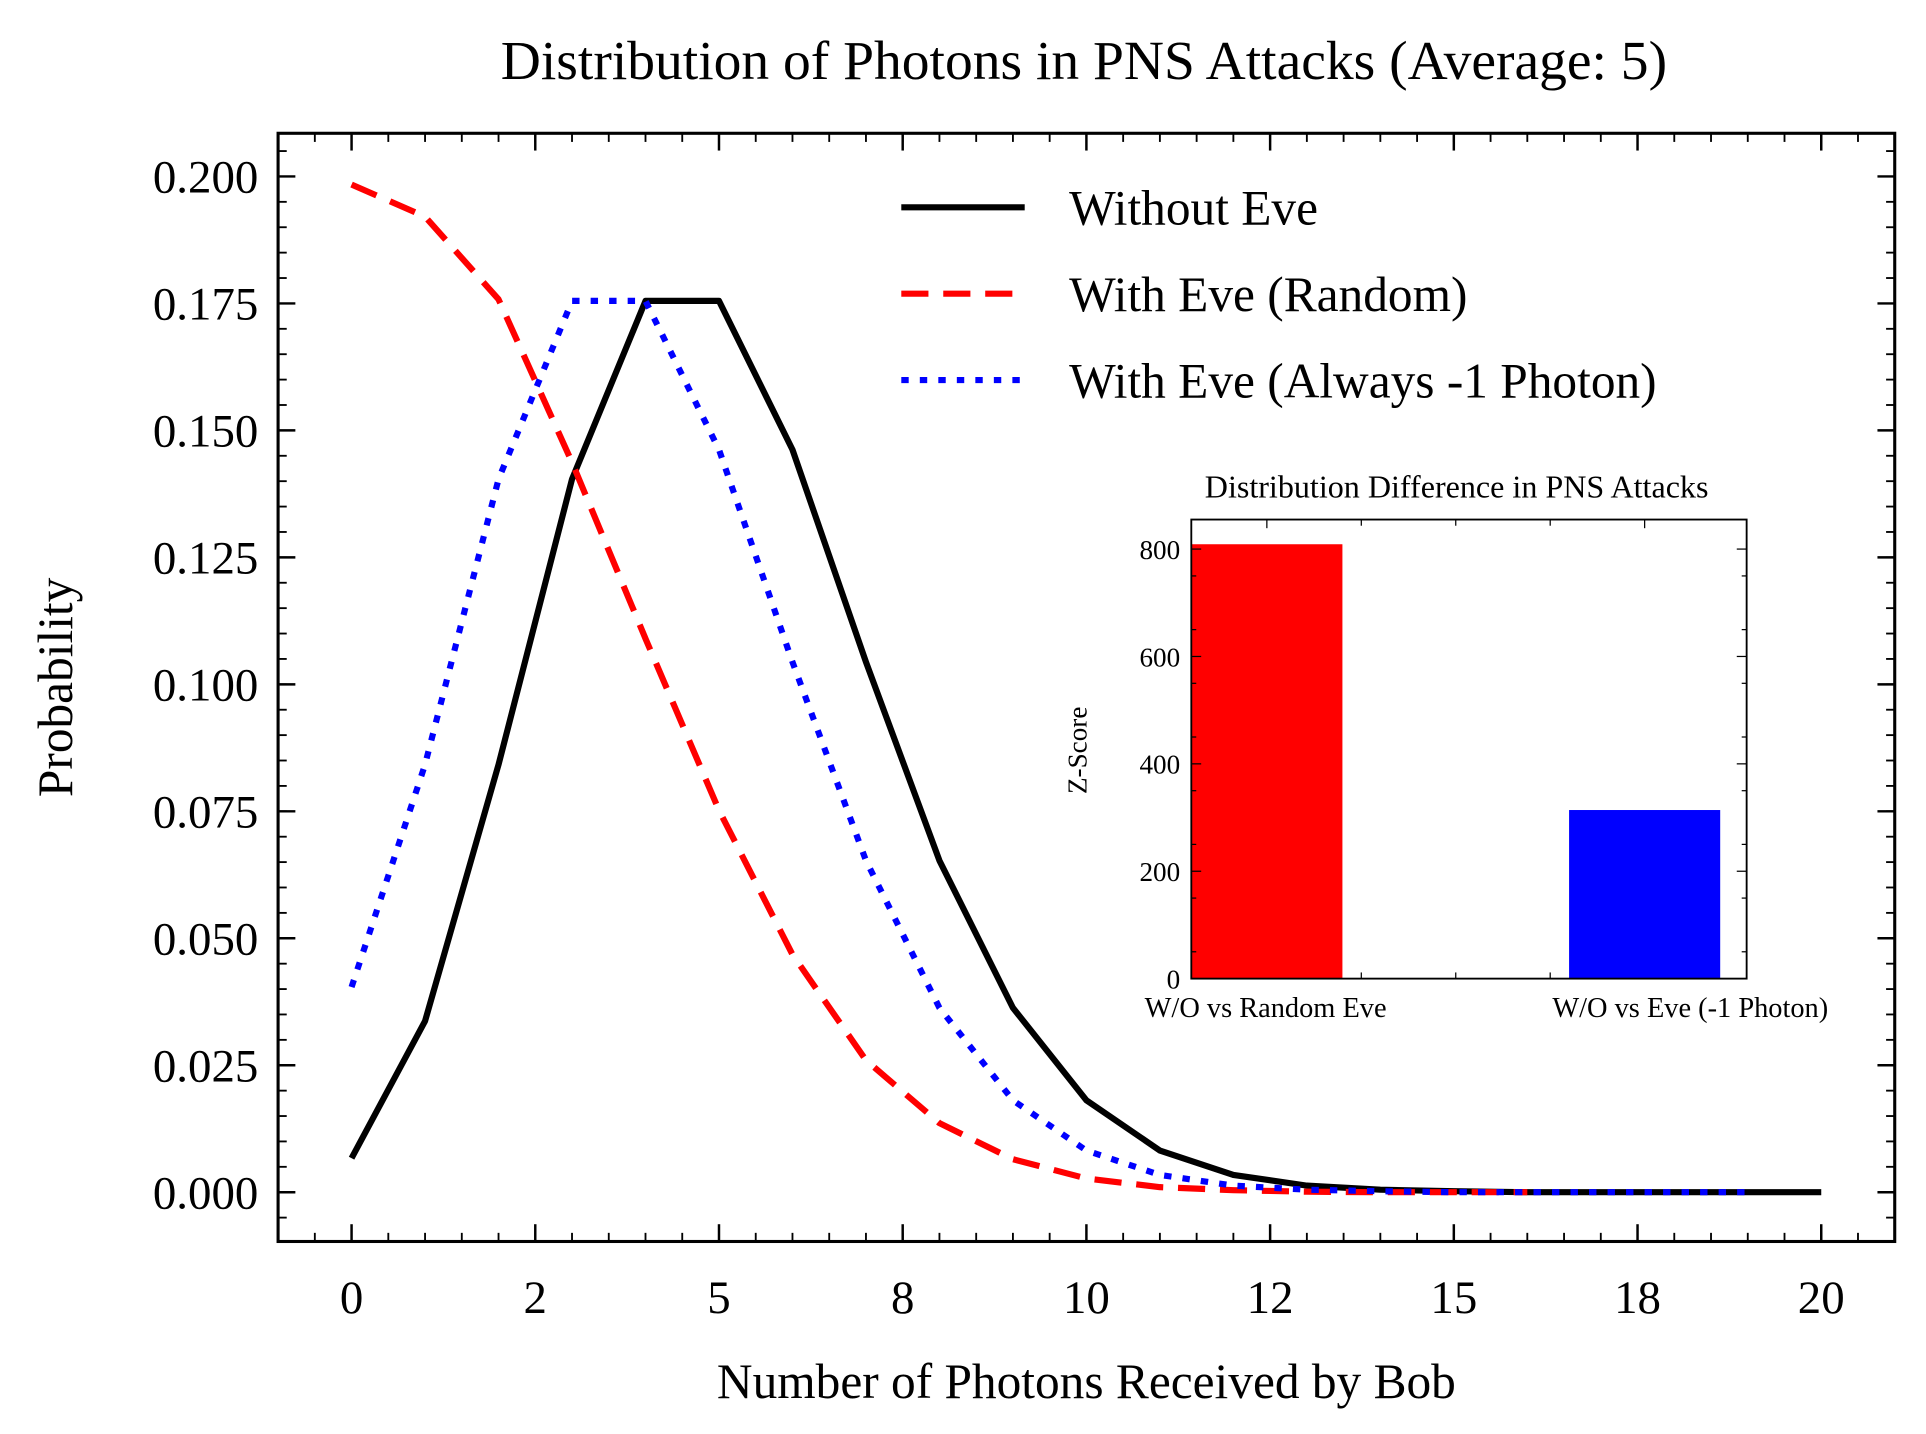  What do you see at coordinates (205, 1066) in the screenshot?
I see `y-tick-label: 0.025` at bounding box center [205, 1066].